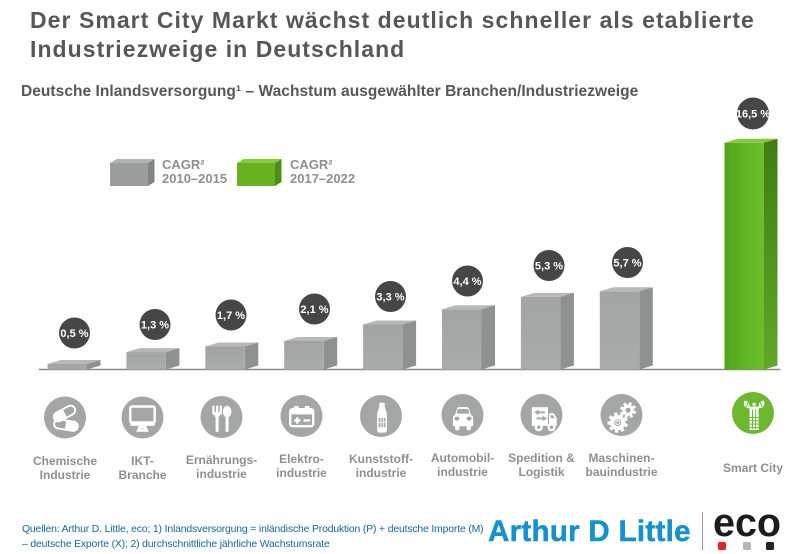  Describe the element at coordinates (549, 266) in the screenshot. I see `svg-text: 5,3 %` at that location.